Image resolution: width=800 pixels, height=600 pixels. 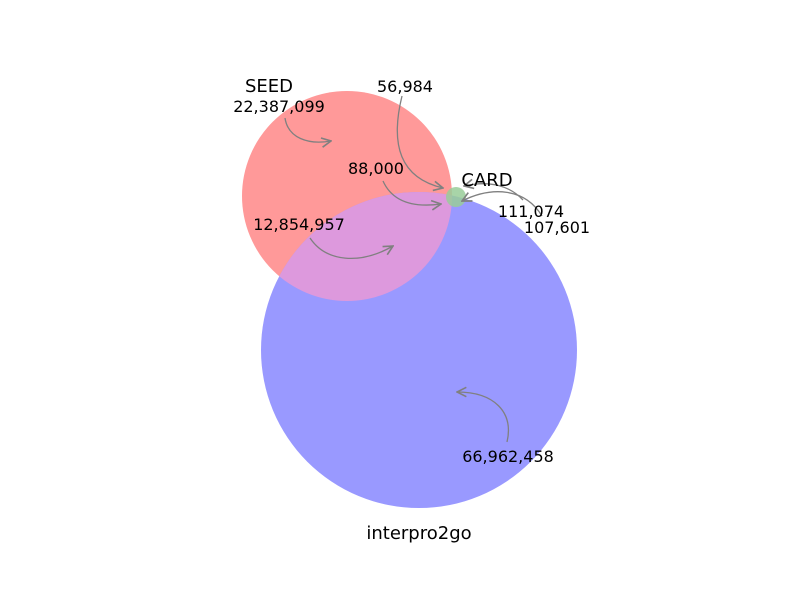 I want to click on arrow-seed-interpro-card, so click(x=411, y=192).